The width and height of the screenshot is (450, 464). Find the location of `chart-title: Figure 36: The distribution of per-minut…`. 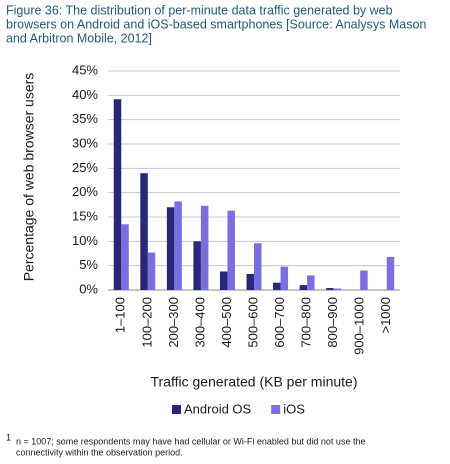

chart-title: Figure 36: The distribution of per-minut… is located at coordinates (199, 10).